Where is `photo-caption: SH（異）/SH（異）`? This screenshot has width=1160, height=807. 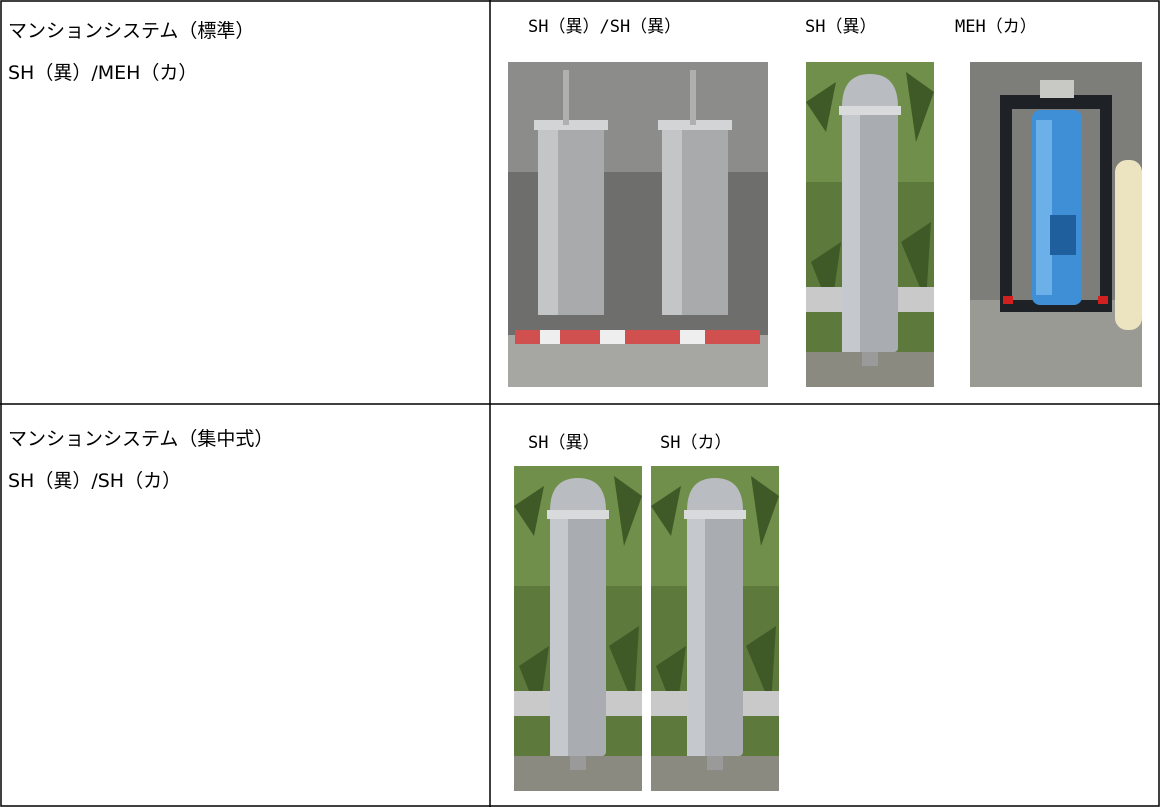 photo-caption: SH（異）/SH（異） is located at coordinates (605, 27).